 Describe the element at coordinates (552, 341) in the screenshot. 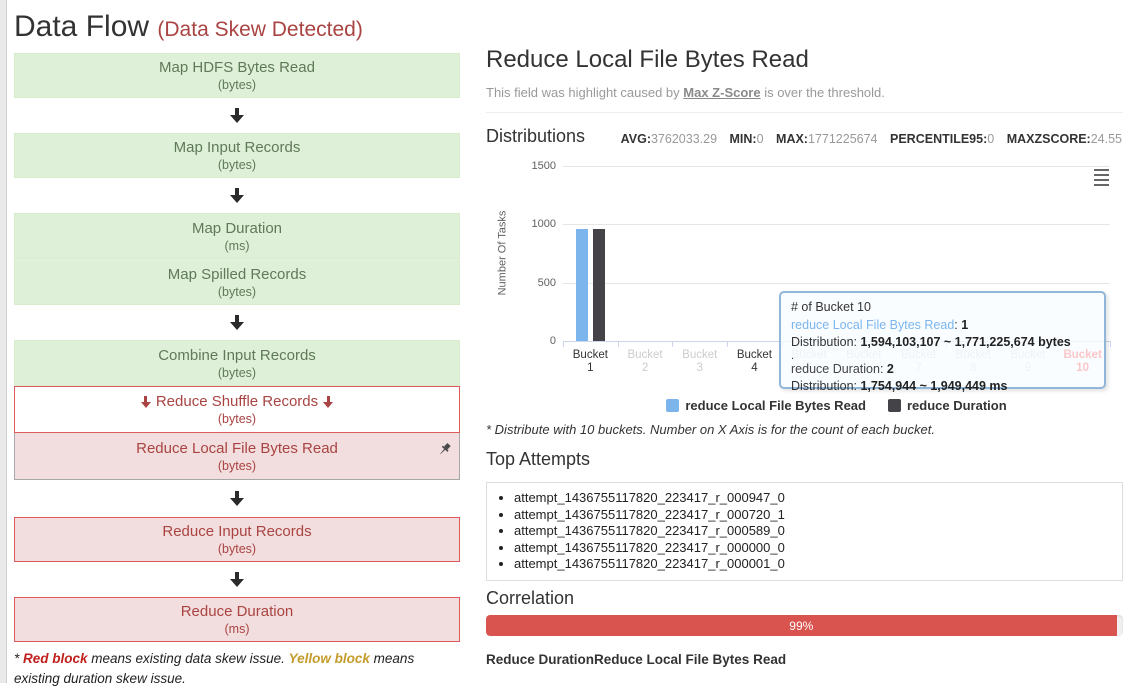

I see `y-axis-tick-label: 0` at that location.